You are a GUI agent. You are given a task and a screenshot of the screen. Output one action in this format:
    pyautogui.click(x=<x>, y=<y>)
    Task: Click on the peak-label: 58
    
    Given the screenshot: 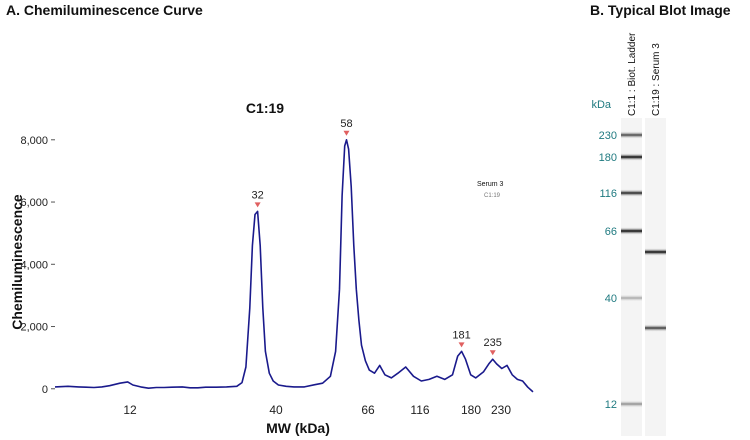 What is the action you would take?
    pyautogui.click(x=346, y=124)
    